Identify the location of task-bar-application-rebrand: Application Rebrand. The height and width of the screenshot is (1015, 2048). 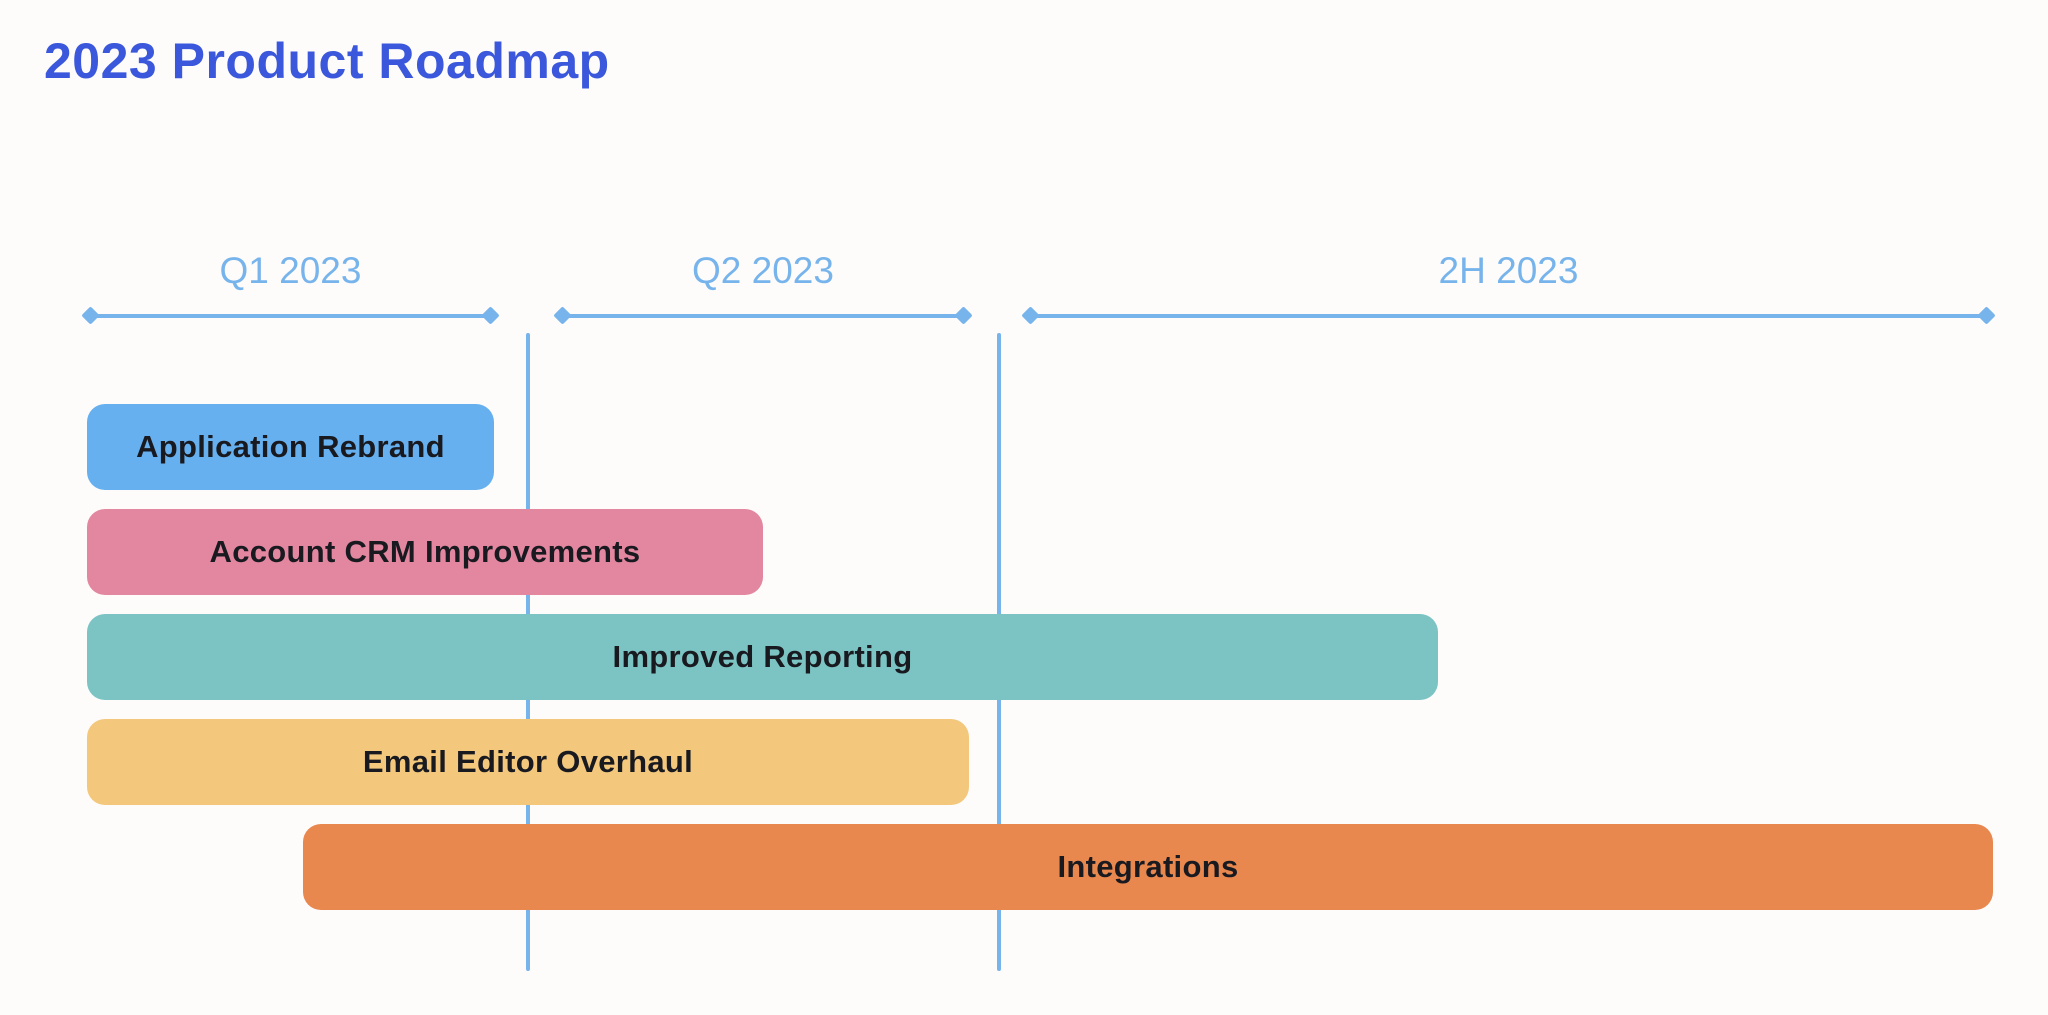
(290, 447).